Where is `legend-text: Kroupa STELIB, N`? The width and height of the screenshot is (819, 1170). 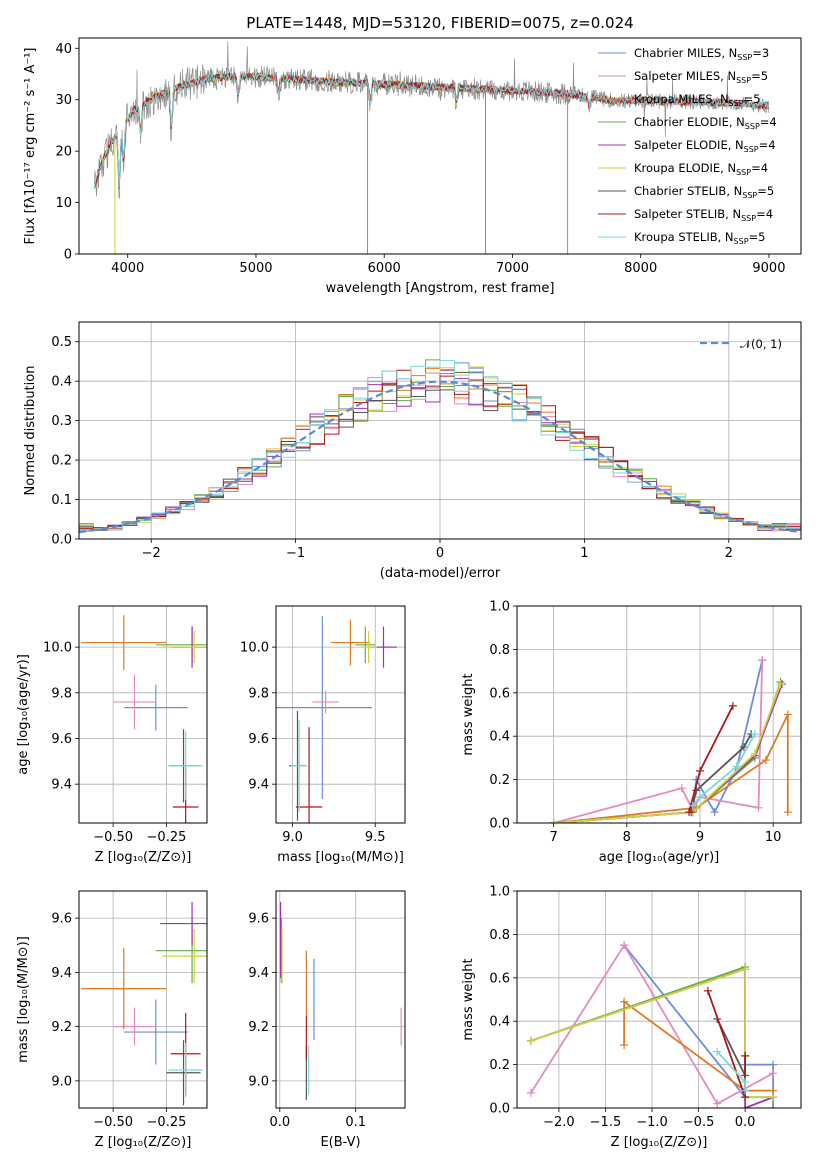
legend-text: Kroupa STELIB, N is located at coordinates (684, 237).